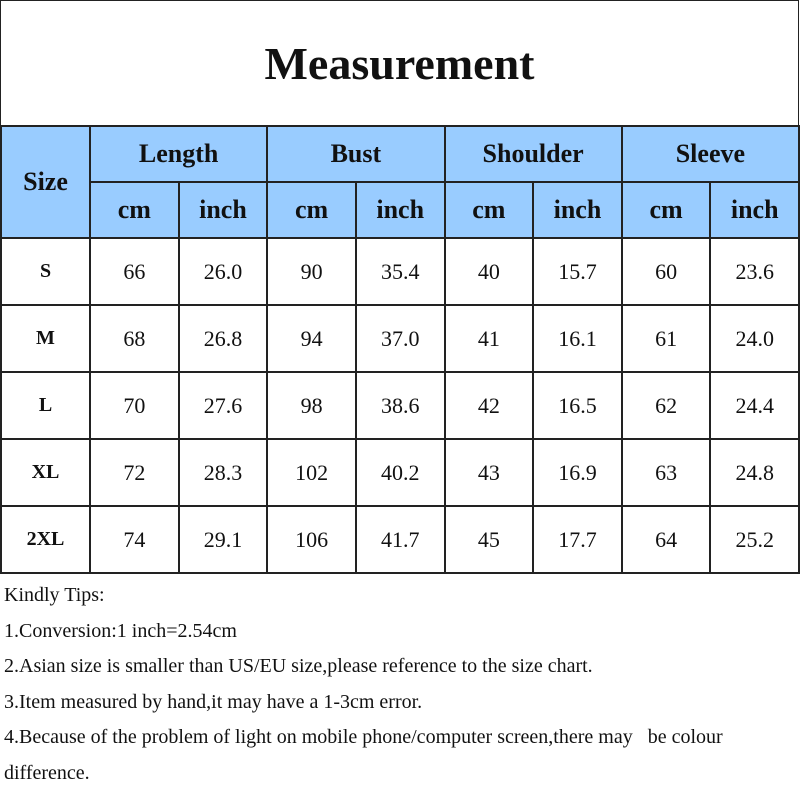 The image size is (800, 800). What do you see at coordinates (134, 271) in the screenshot?
I see `value-cell: 66` at bounding box center [134, 271].